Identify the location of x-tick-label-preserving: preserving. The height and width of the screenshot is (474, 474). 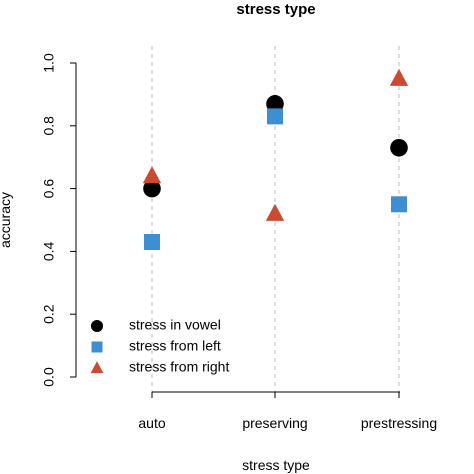
(274, 423).